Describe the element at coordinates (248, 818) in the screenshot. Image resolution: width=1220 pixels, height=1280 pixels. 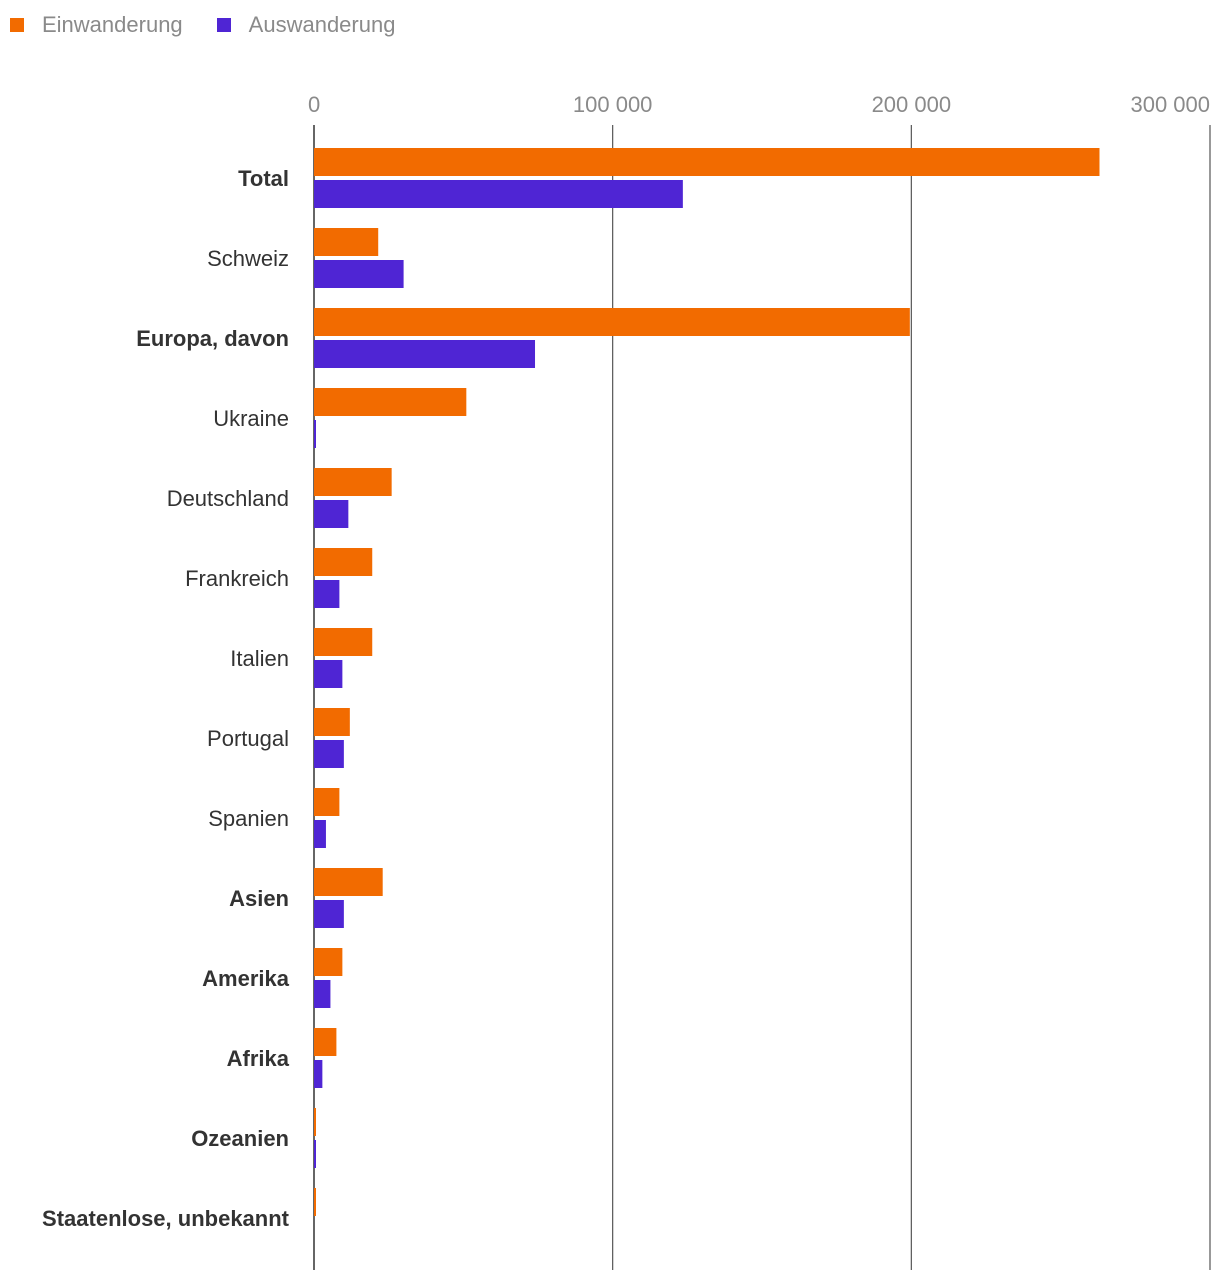
I see `category-label: Spanien` at that location.